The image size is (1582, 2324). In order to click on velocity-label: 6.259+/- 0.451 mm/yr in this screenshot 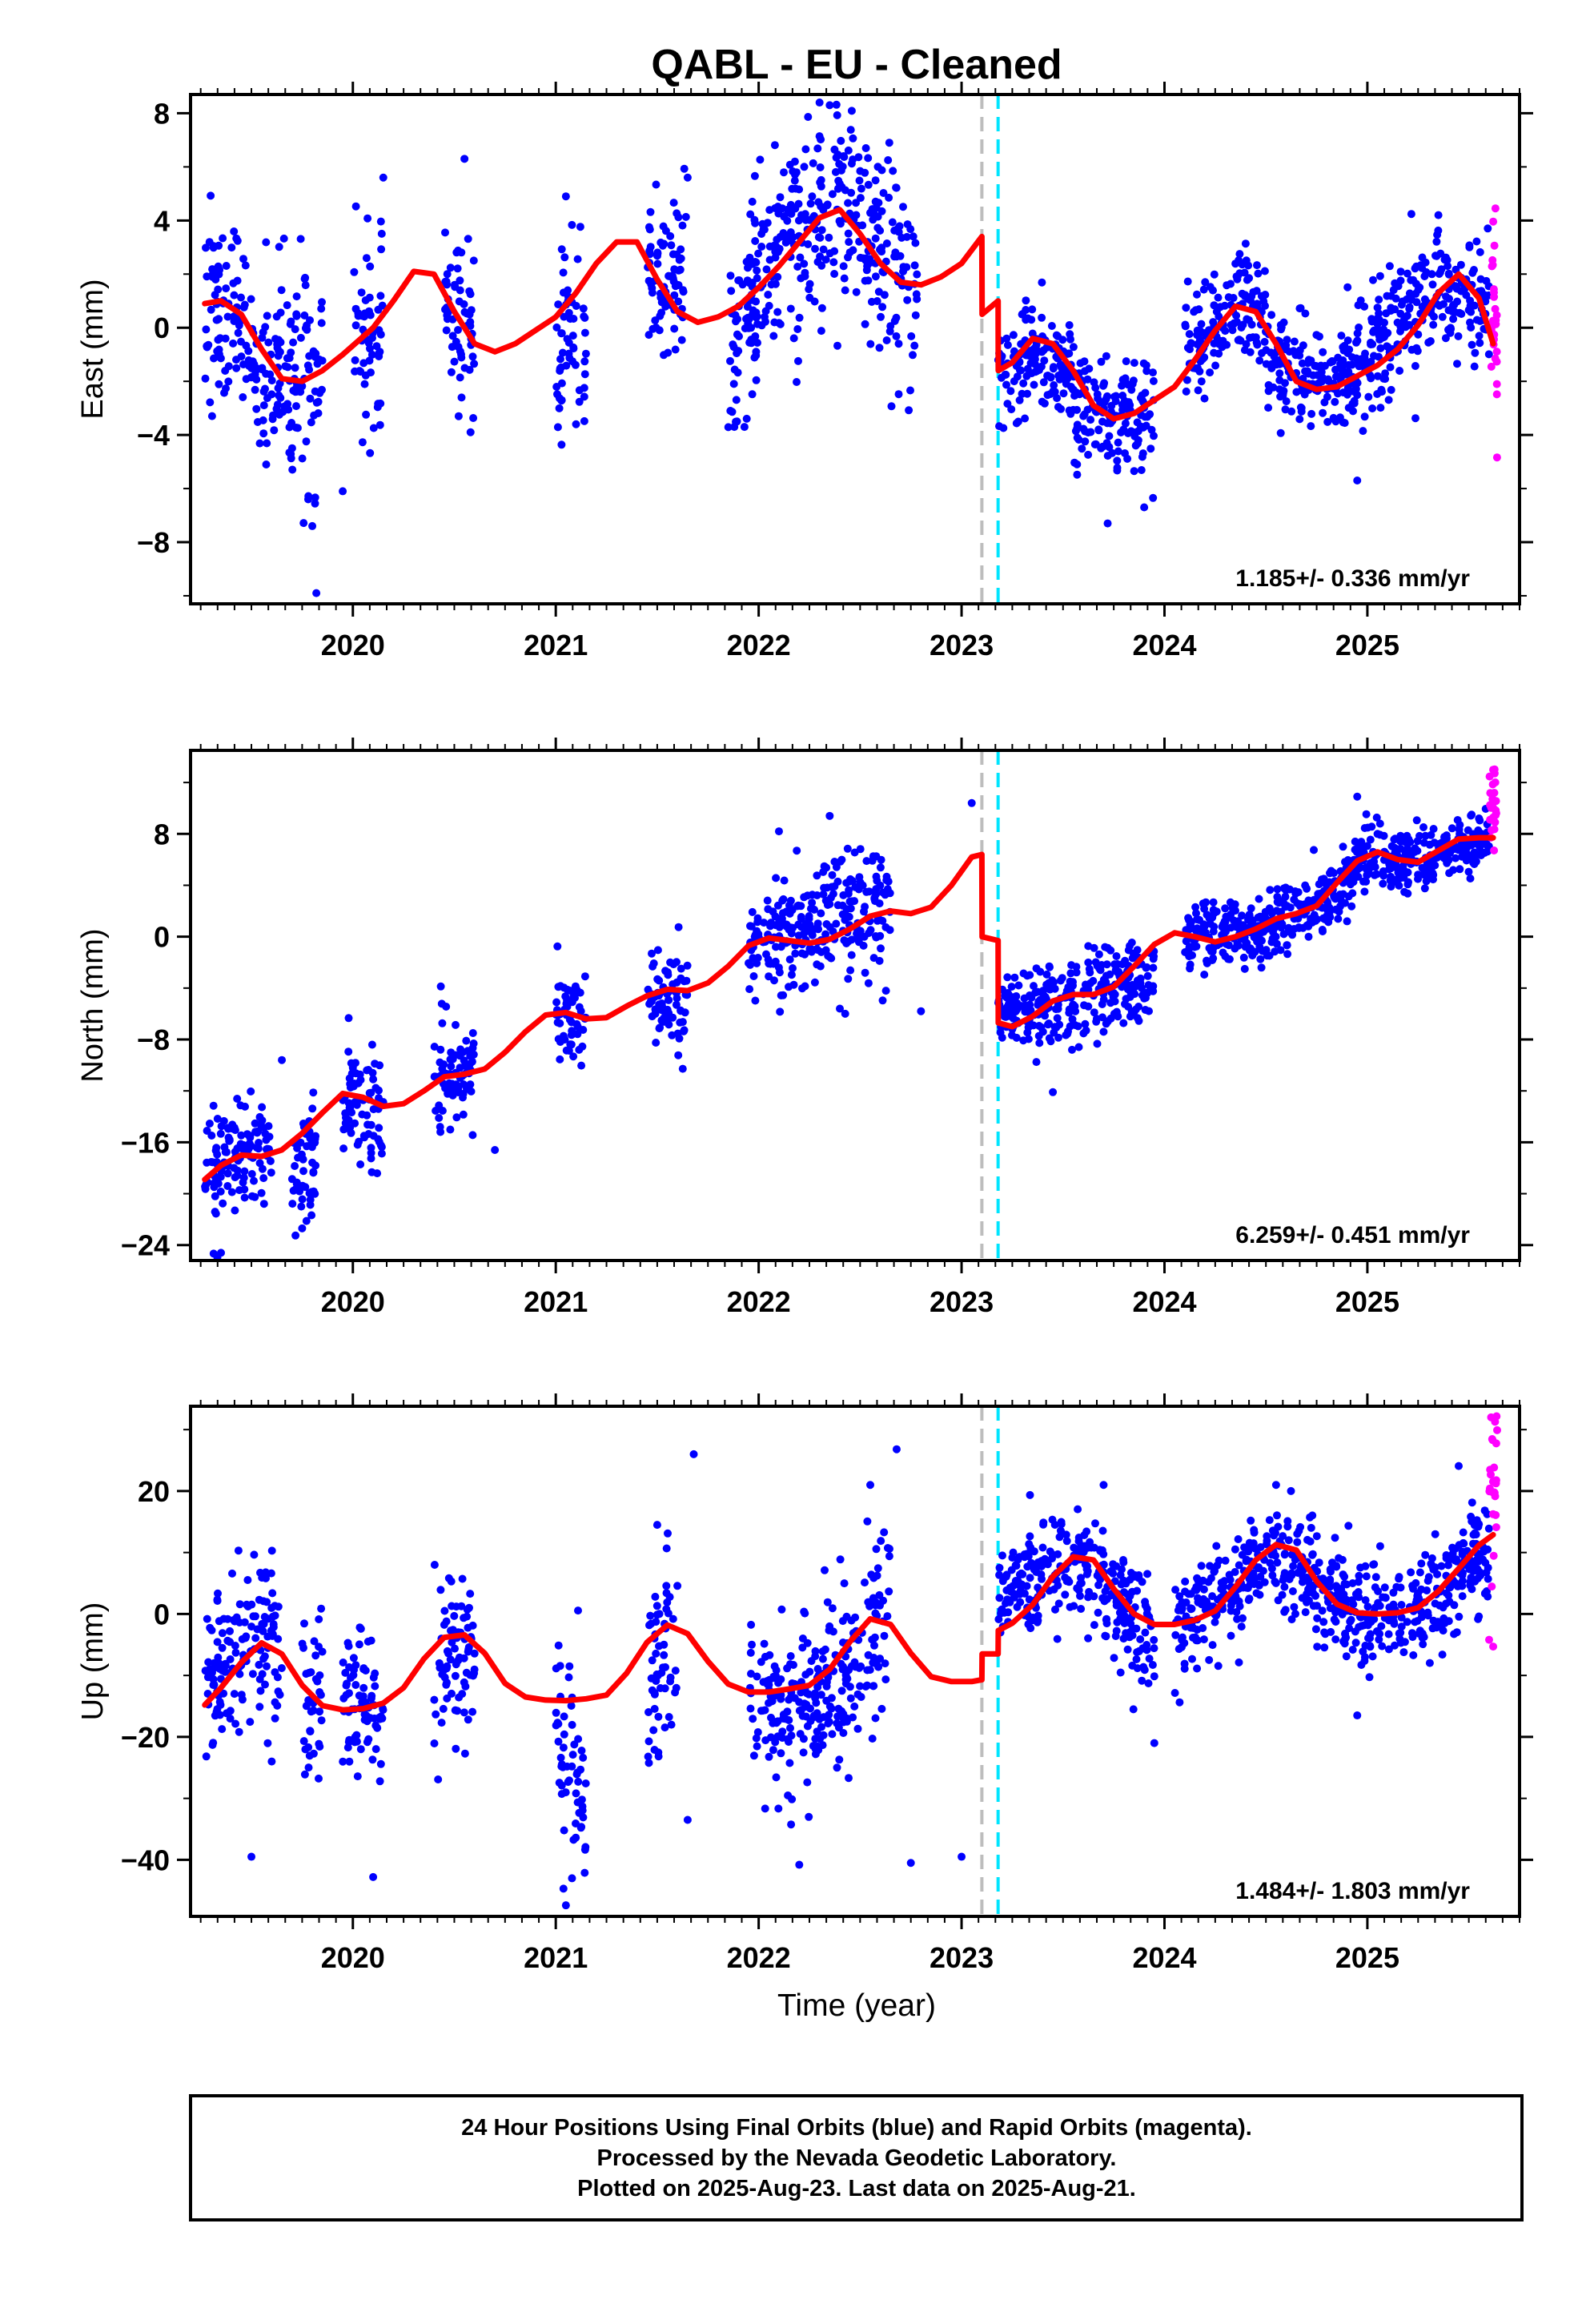, I will do `click(1353, 1235)`.